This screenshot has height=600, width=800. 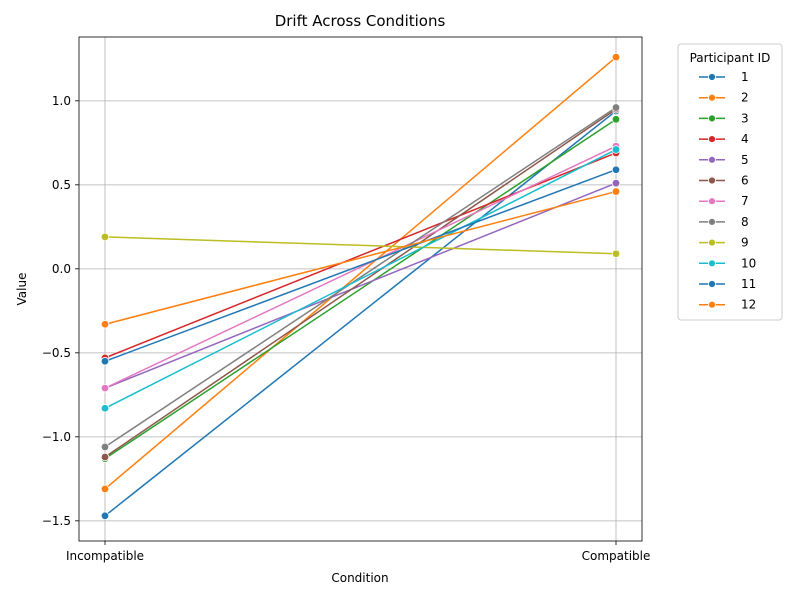 I want to click on legend-frame, so click(x=730, y=182).